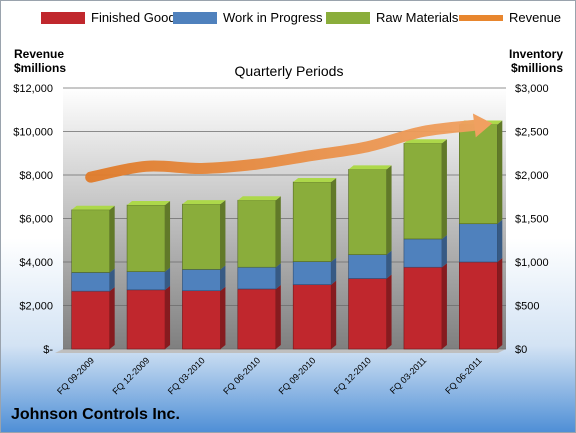  Describe the element at coordinates (348, 18) in the screenshot. I see `legend-swatch-raw-materials` at that location.